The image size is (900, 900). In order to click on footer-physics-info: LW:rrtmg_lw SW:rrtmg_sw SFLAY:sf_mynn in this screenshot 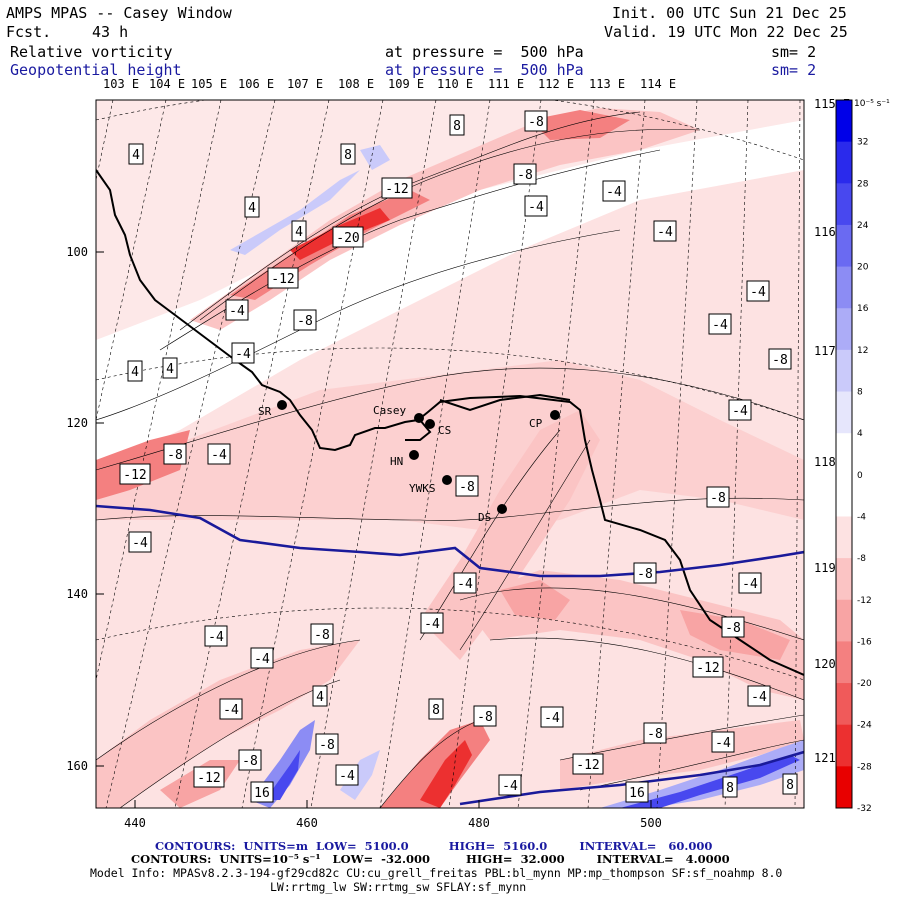, I will do `click(398, 887)`.